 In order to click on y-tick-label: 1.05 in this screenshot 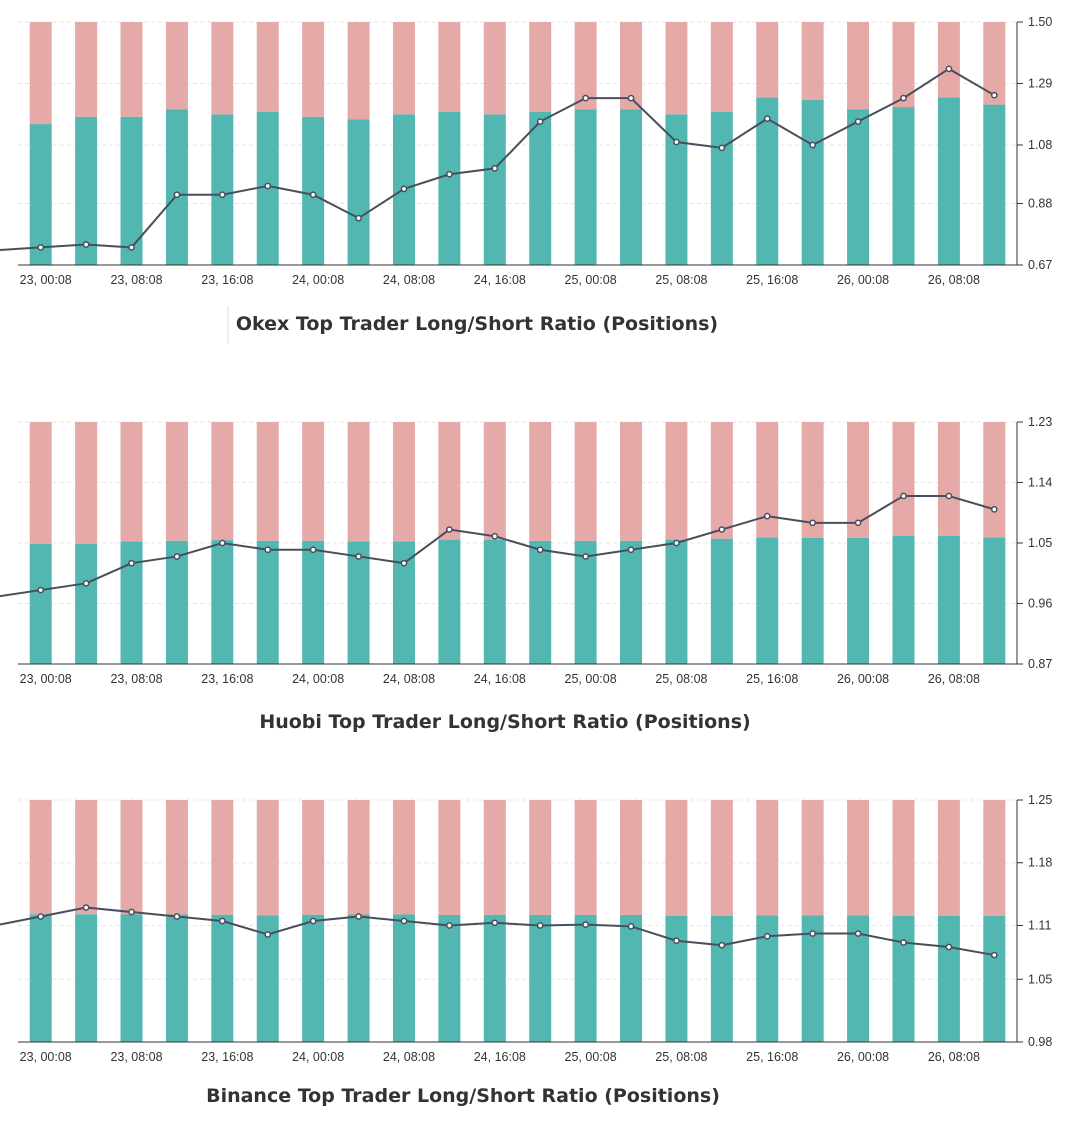, I will do `click(1040, 543)`.